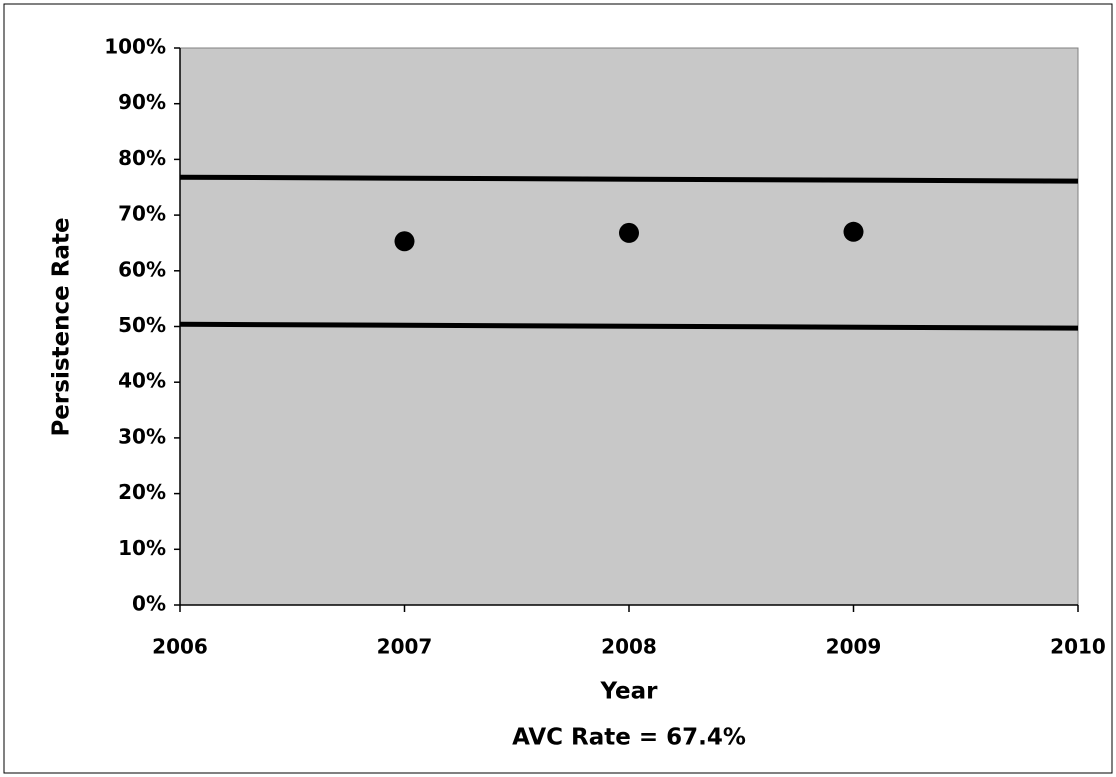  I want to click on x-tick-label: 2009, so click(854, 647).